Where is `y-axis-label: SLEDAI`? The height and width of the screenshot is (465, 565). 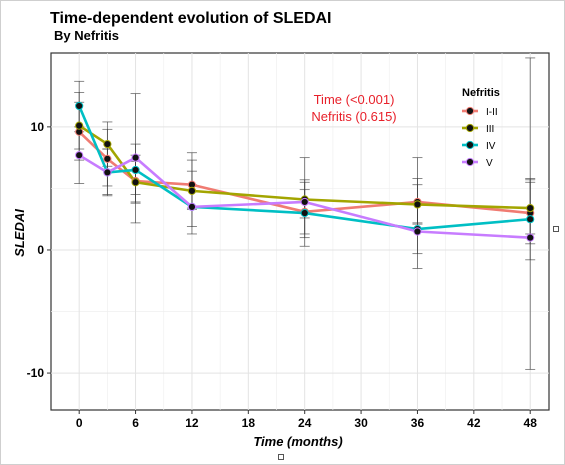 y-axis-label: SLEDAI is located at coordinates (19, 233).